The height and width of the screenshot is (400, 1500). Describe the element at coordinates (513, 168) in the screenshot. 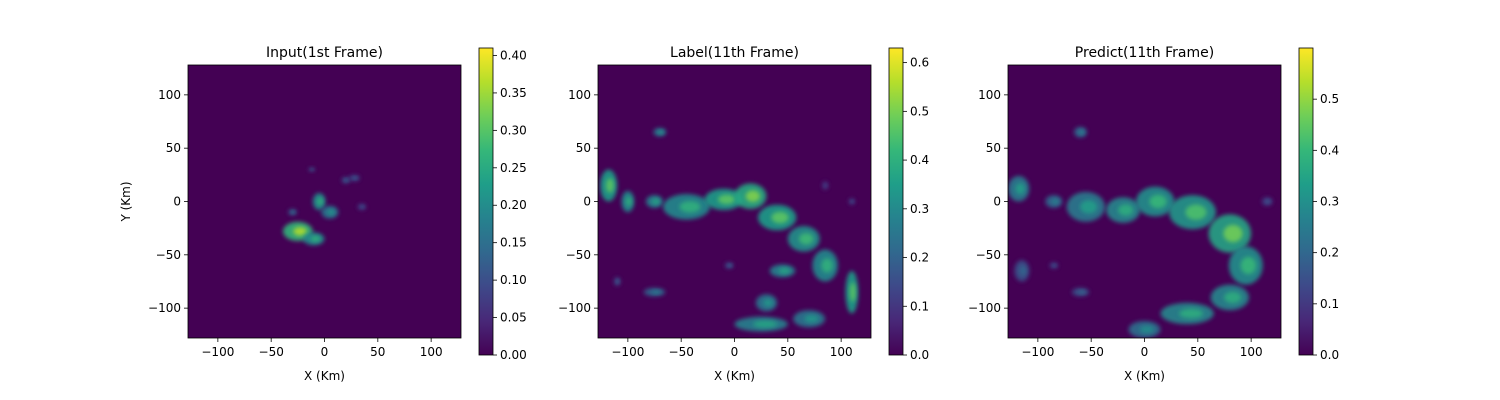

I see `colorbar-tick-label: 0.25` at that location.